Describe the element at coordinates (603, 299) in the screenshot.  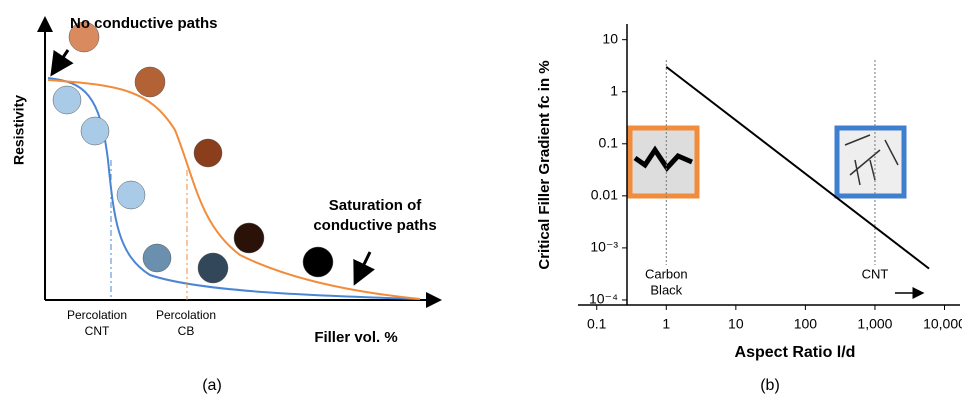
I see `y-tick-label: 10⁻⁴` at that location.